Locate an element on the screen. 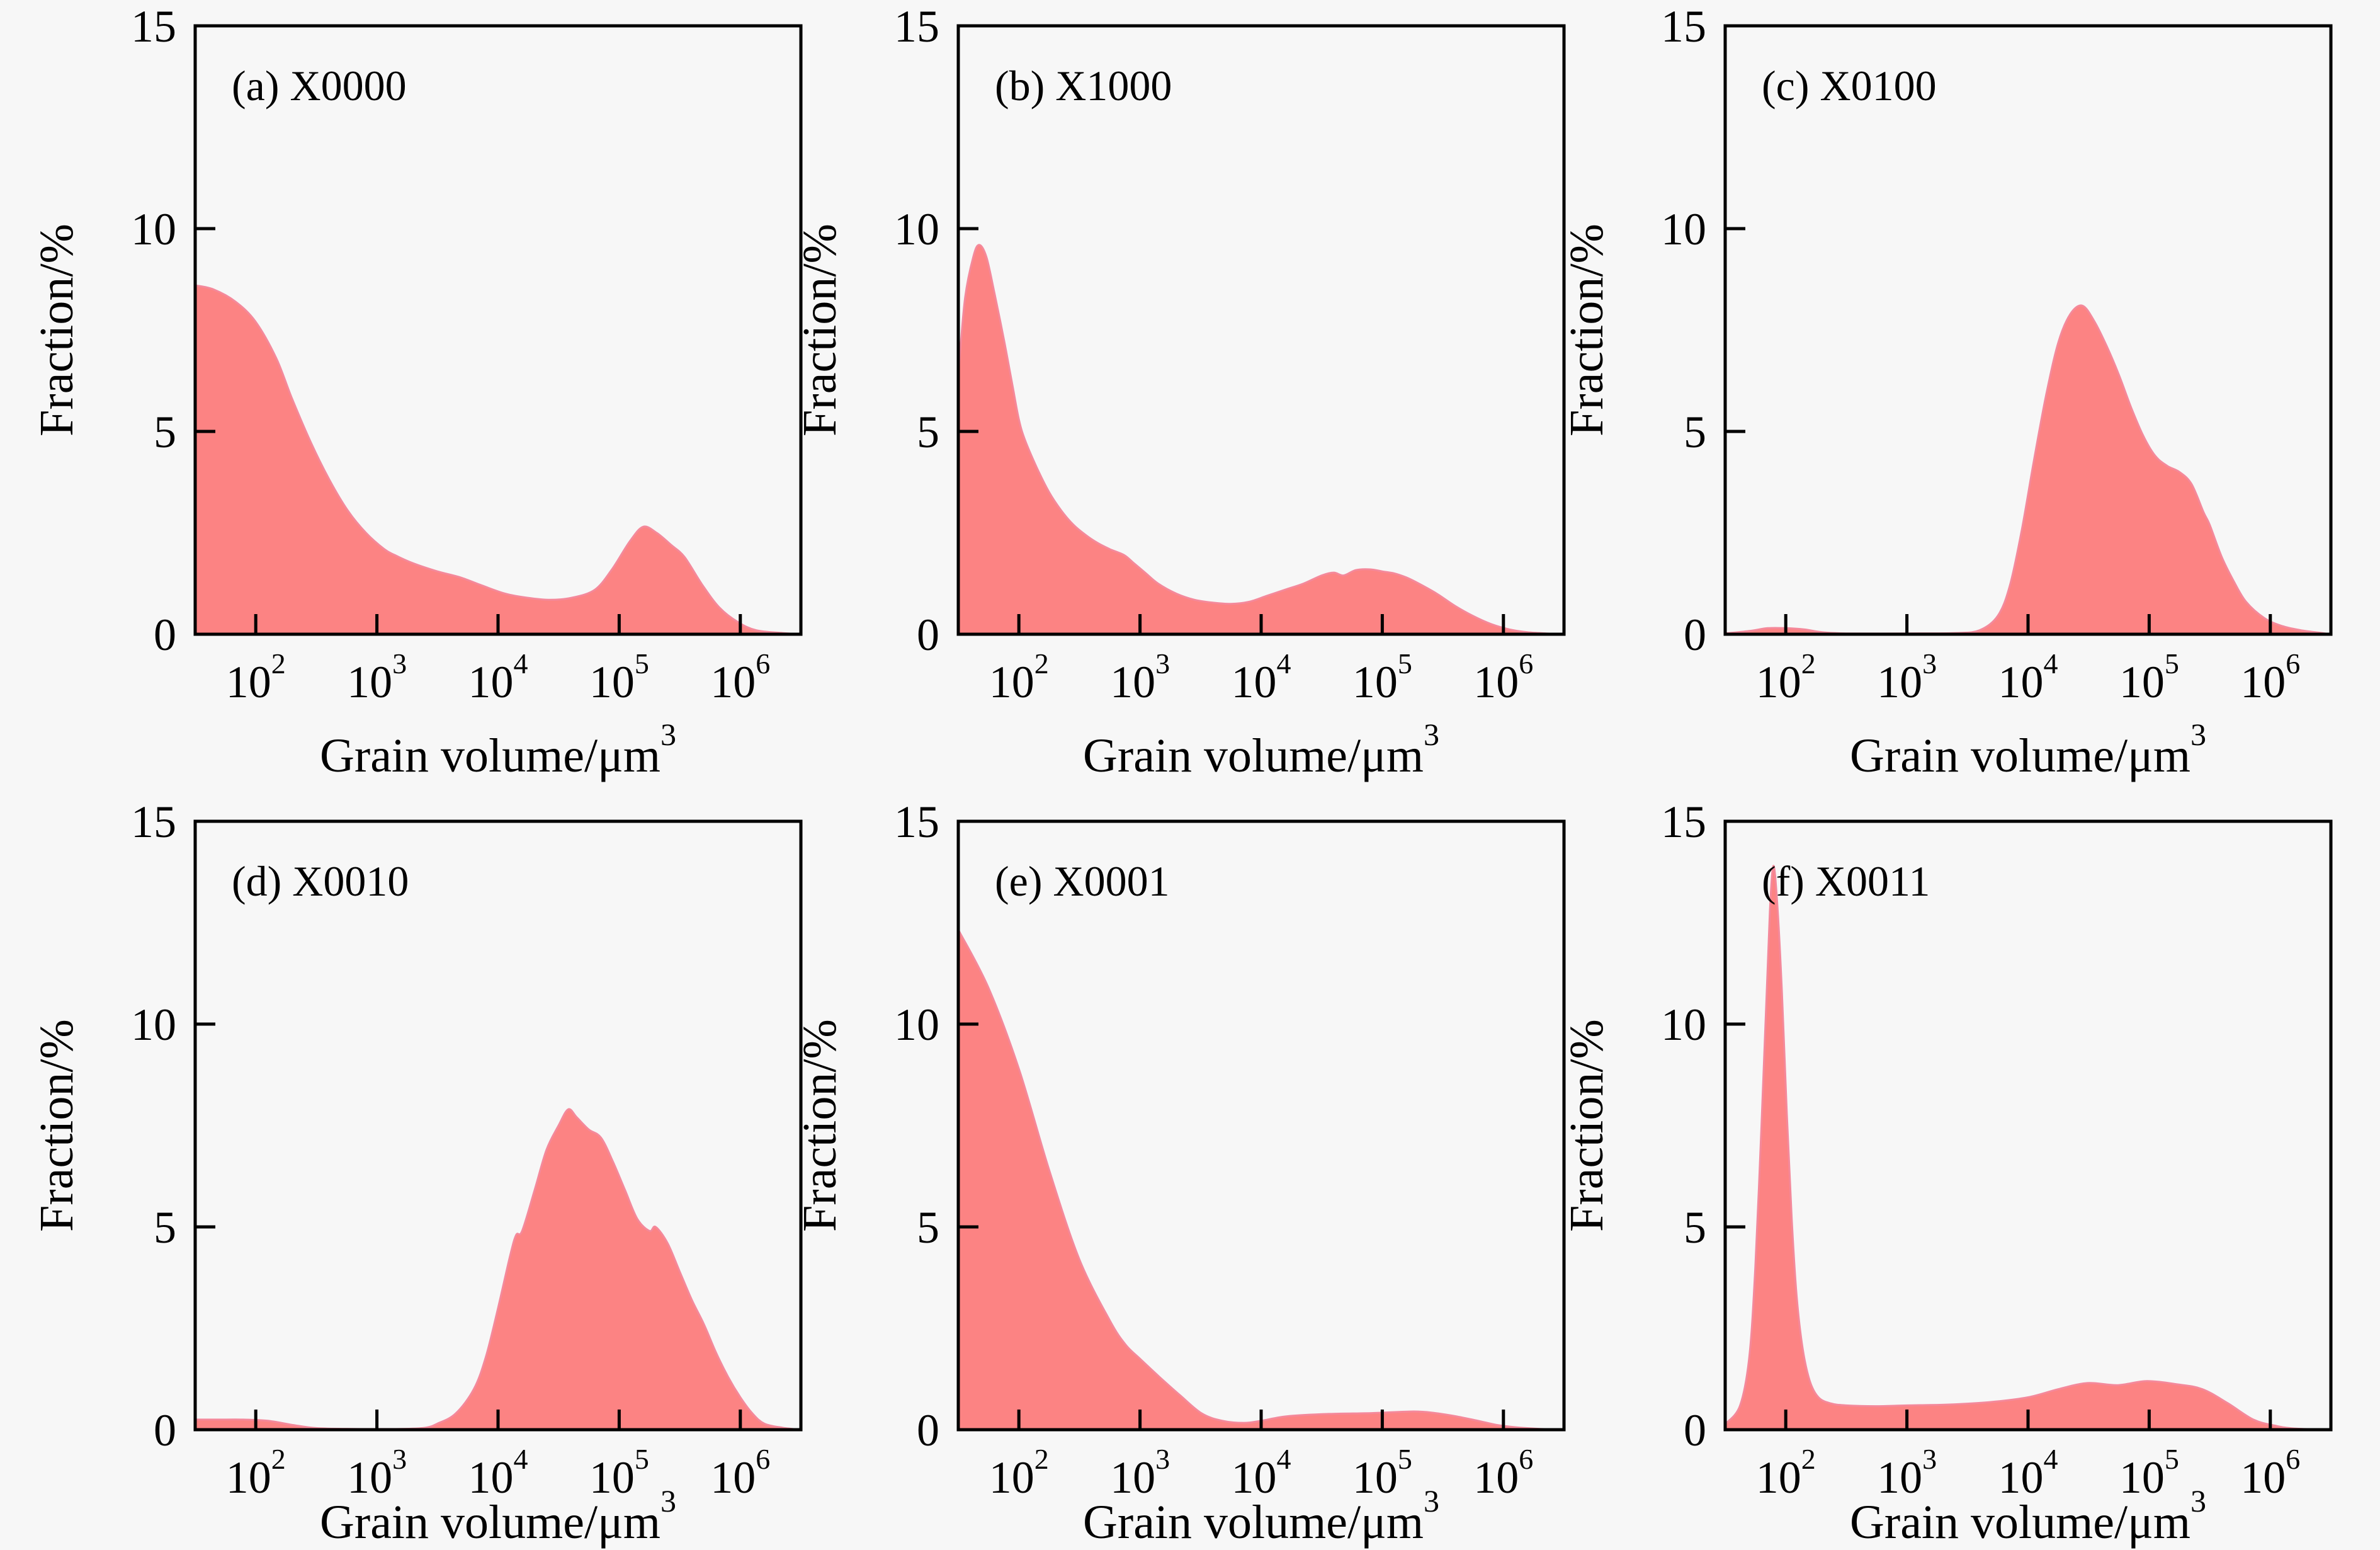 Image resolution: width=2380 pixels, height=1550 pixels. panel-f-curve is located at coordinates (2028, 1147).